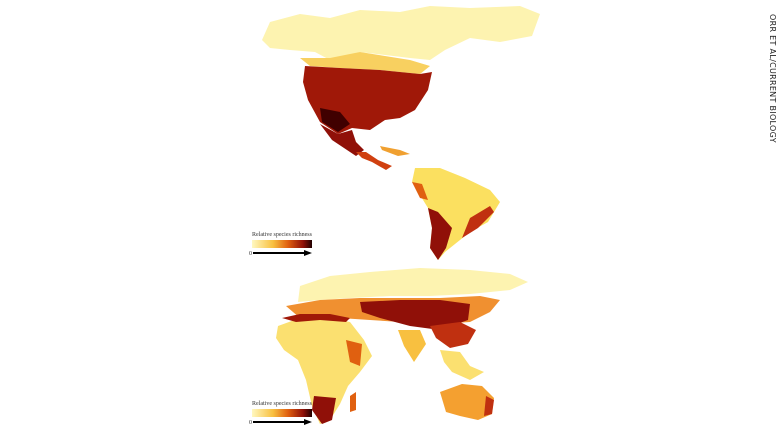 The height and width of the screenshot is (438, 780). What do you see at coordinates (365, 63) in the screenshot?
I see `north-boreal` at bounding box center [365, 63].